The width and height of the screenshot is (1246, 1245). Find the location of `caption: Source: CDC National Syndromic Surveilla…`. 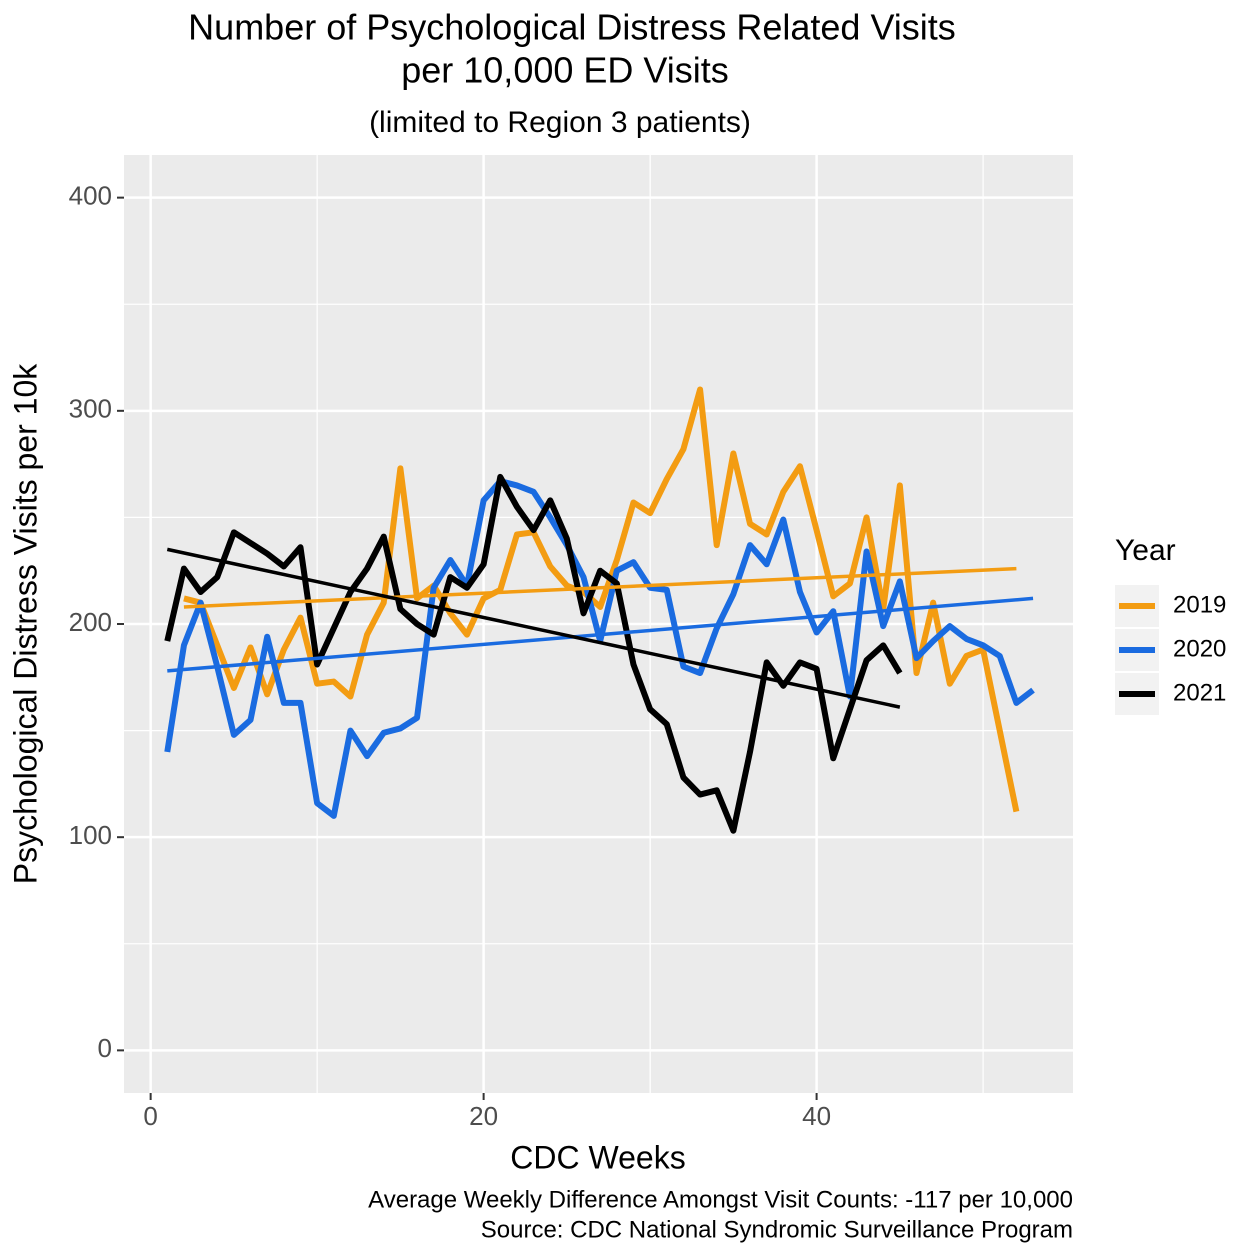

caption: Source: CDC National Syndromic Surveilla… is located at coordinates (777, 1229).